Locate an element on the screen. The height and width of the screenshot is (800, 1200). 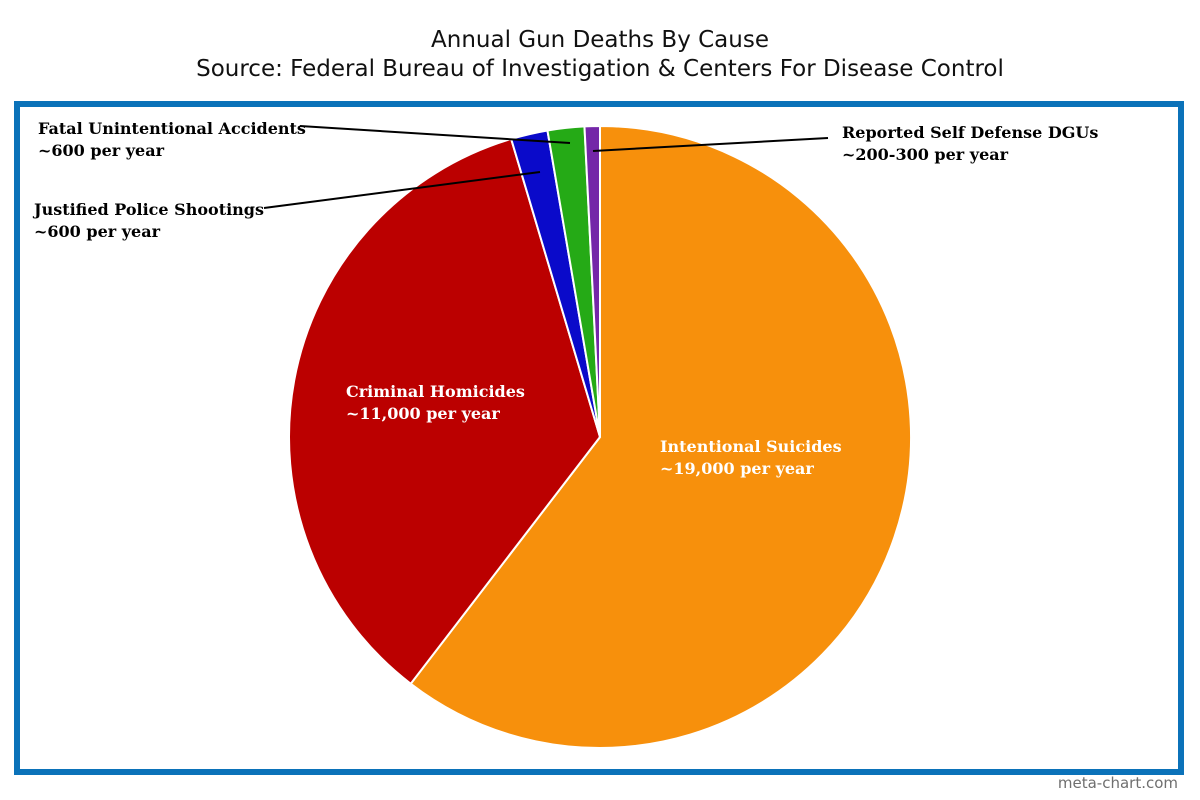
slice-value-label-accidents: ~600 per year is located at coordinates (101, 150).